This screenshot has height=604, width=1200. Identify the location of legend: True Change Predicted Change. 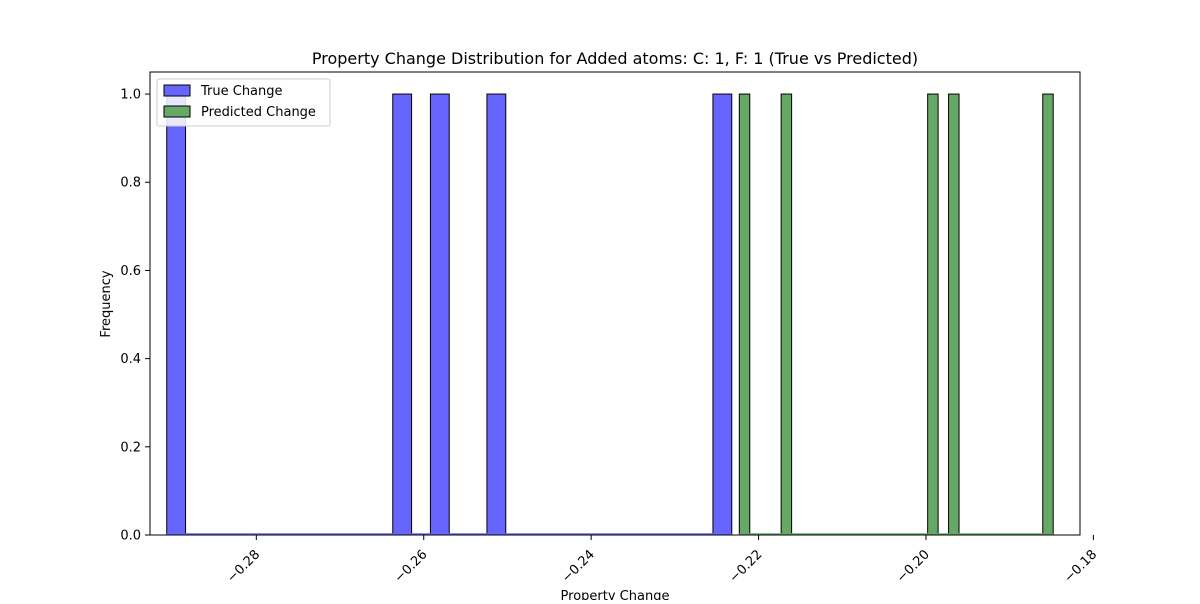
(243, 102).